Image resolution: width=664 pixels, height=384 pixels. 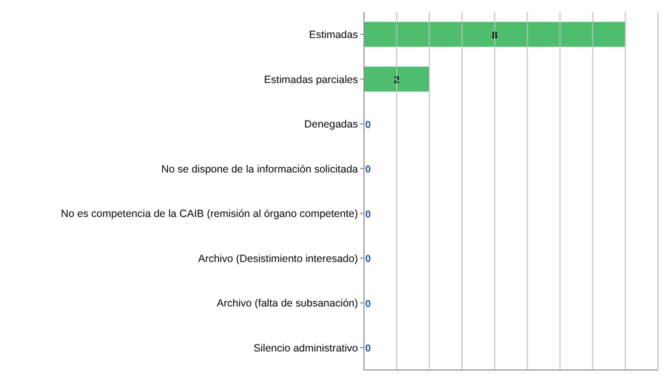 I want to click on y-tick-label: No es competencia de la CAIB (remisión al órgano competente), so click(x=209, y=214).